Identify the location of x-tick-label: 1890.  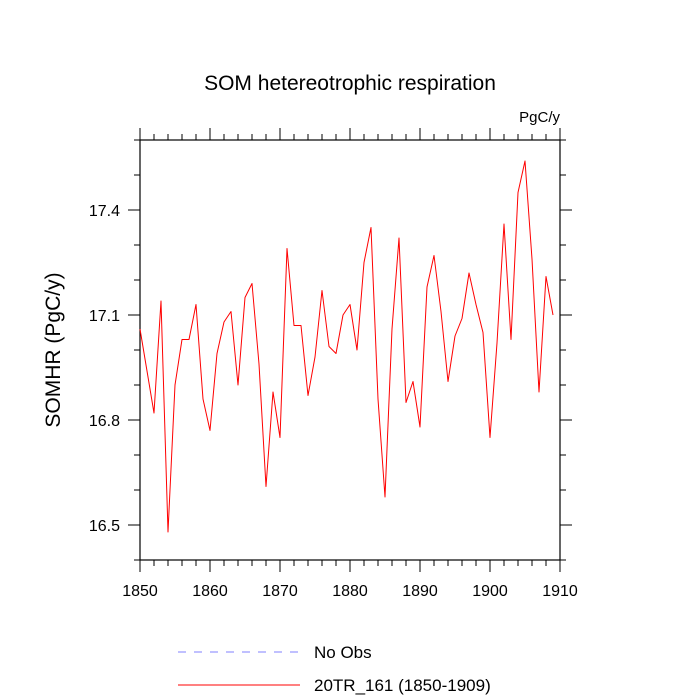
(420, 591).